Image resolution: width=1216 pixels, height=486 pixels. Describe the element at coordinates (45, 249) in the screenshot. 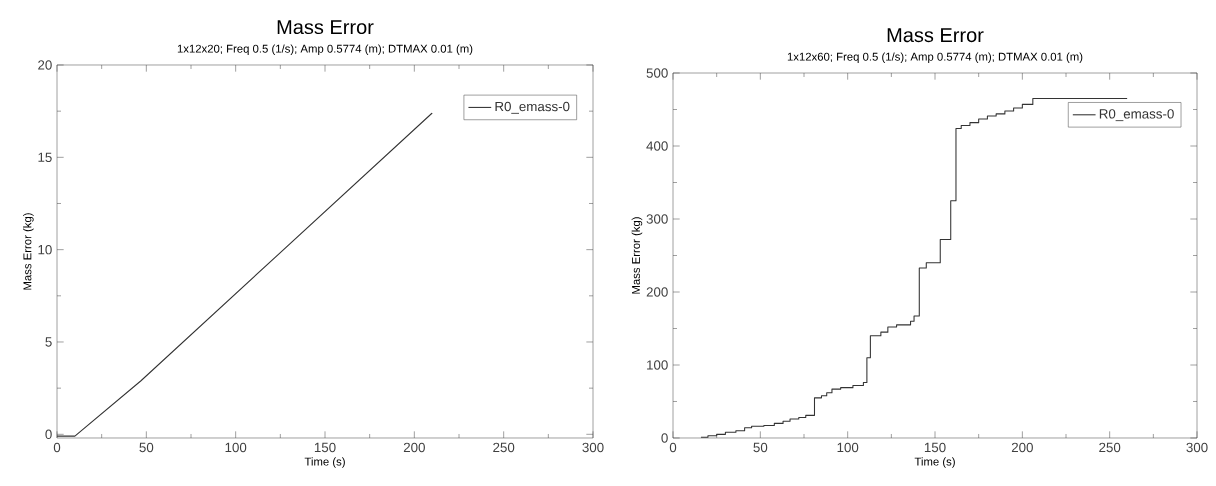

I see `y-tick-label: 10` at that location.